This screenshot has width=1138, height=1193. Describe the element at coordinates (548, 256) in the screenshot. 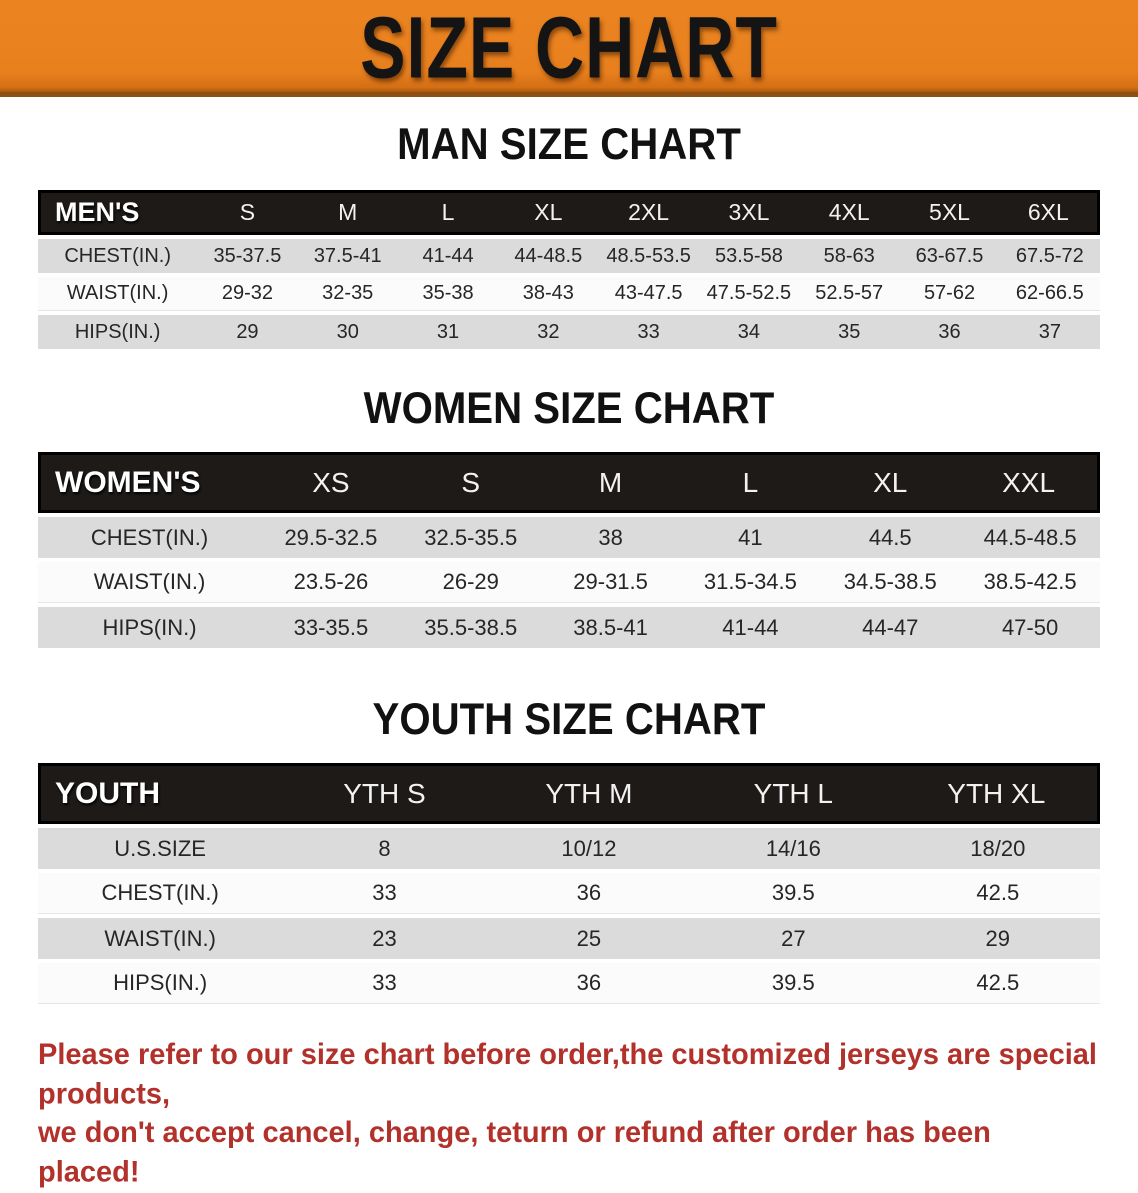

I see `measurement-value: 44-48.5` at that location.